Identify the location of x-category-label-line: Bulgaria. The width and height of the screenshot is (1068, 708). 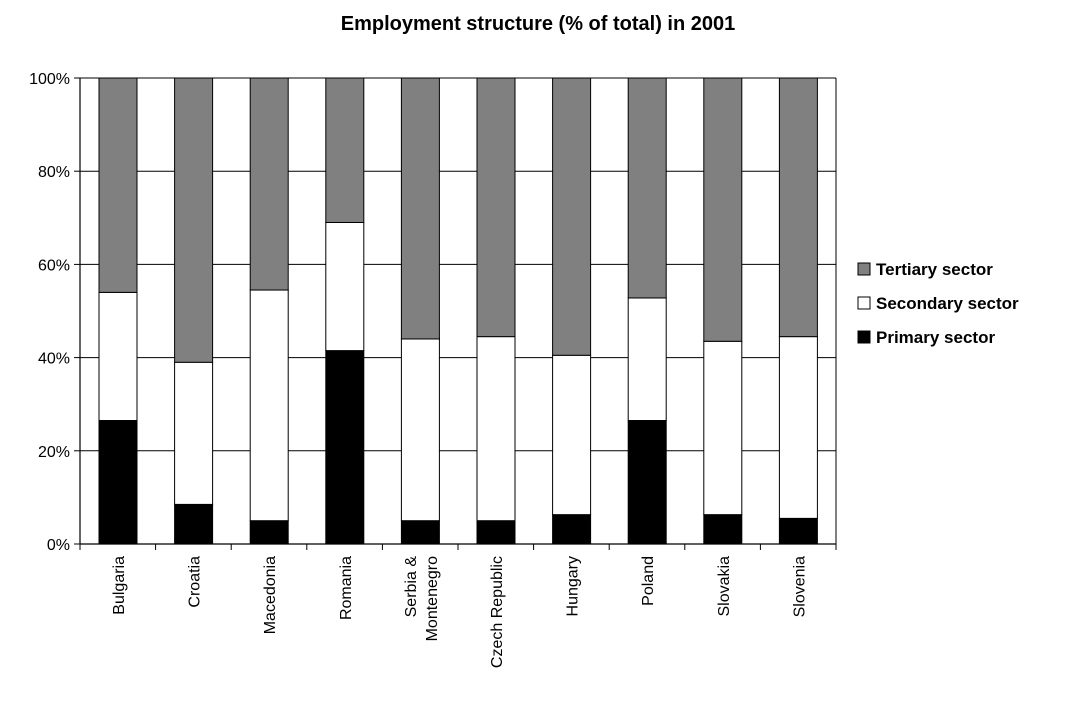
(119, 585).